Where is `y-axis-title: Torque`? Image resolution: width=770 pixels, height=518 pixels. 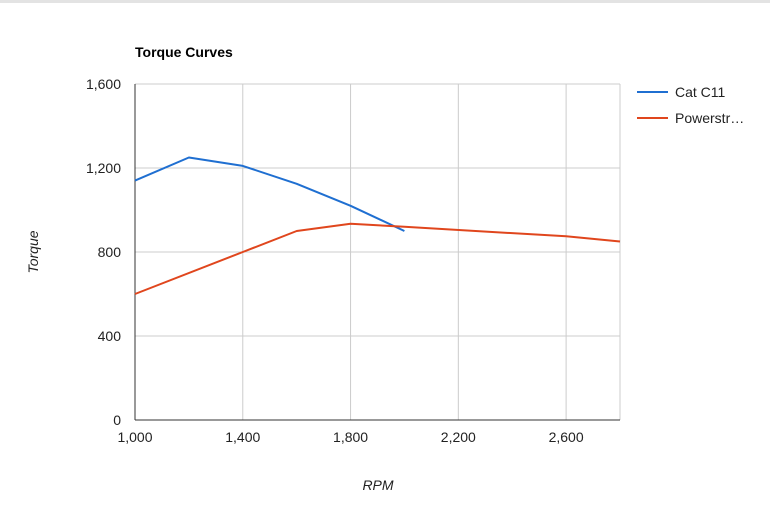
y-axis-title: Torque is located at coordinates (33, 251).